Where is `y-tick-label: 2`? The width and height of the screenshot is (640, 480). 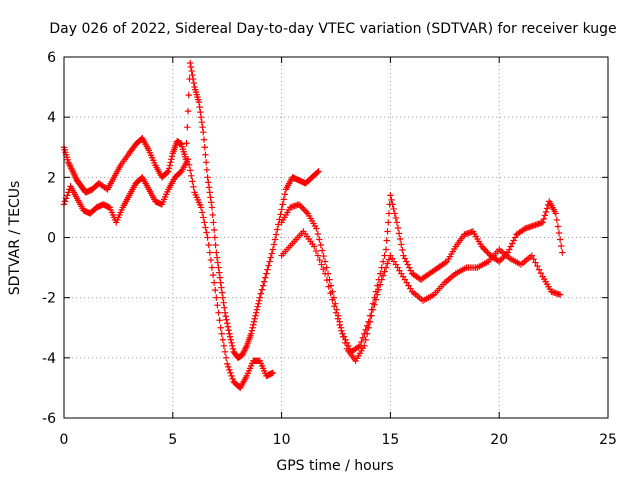
y-tick-label: 2 is located at coordinates (51, 178).